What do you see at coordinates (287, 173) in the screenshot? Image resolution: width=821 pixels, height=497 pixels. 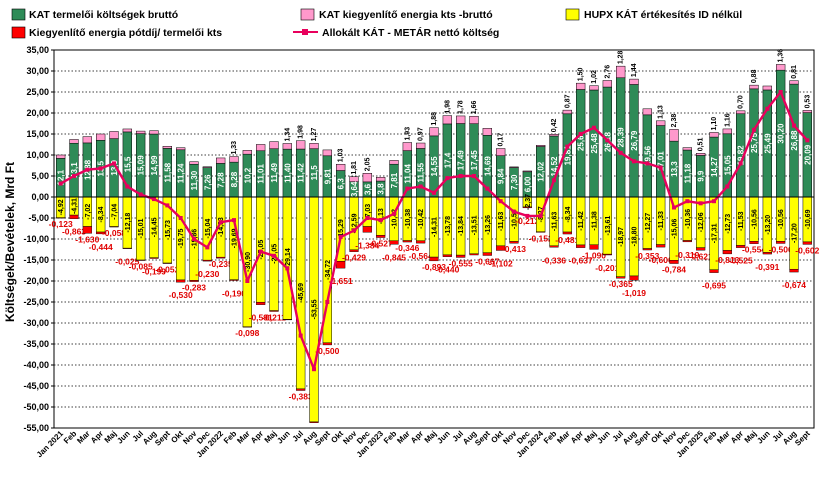 I see `bar-label-kat-termeloi: 11,40` at bounding box center [287, 173].